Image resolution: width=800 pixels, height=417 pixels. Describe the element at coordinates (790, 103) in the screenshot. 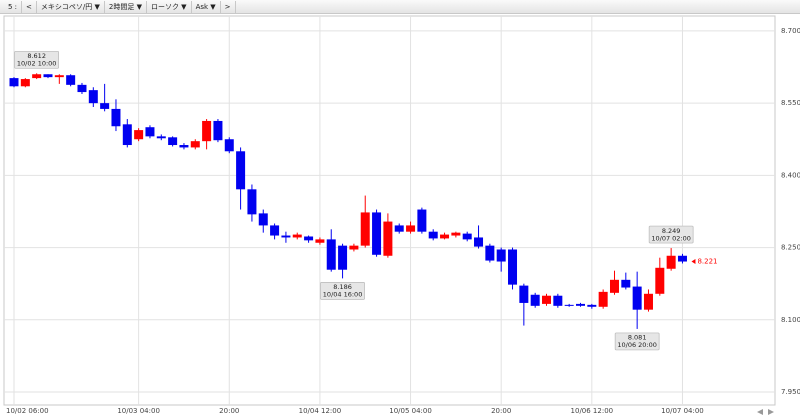

I see `y-tick-label: 8.550` at that location.